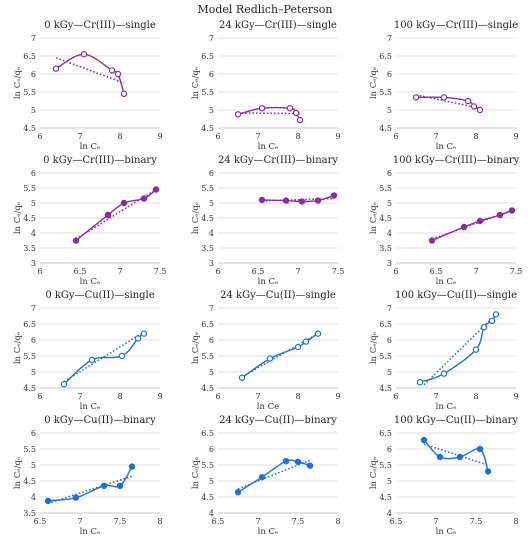  I want to click on panel-title: 100 kGy—Cr(III)—single, so click(456, 25).